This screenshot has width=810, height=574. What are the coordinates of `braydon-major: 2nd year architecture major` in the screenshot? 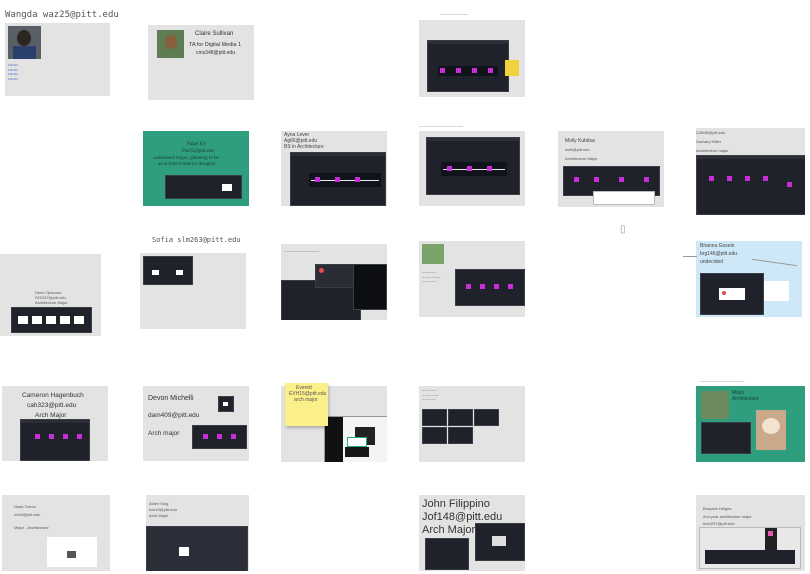 It's located at (727, 516).